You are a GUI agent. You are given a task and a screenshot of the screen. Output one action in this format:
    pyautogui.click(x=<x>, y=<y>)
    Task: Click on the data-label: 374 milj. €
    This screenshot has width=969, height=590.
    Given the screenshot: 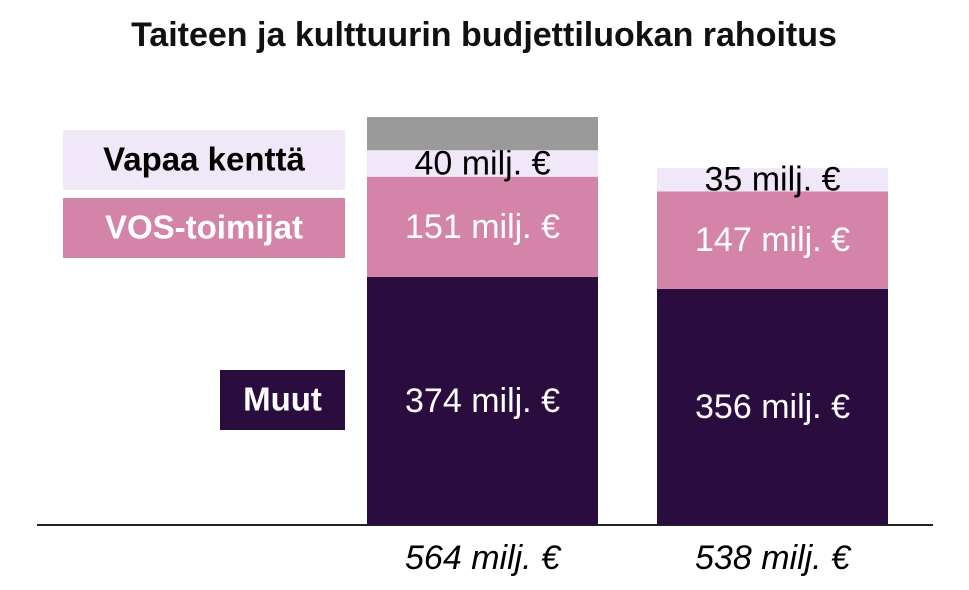 What is the action you would take?
    pyautogui.click(x=482, y=401)
    